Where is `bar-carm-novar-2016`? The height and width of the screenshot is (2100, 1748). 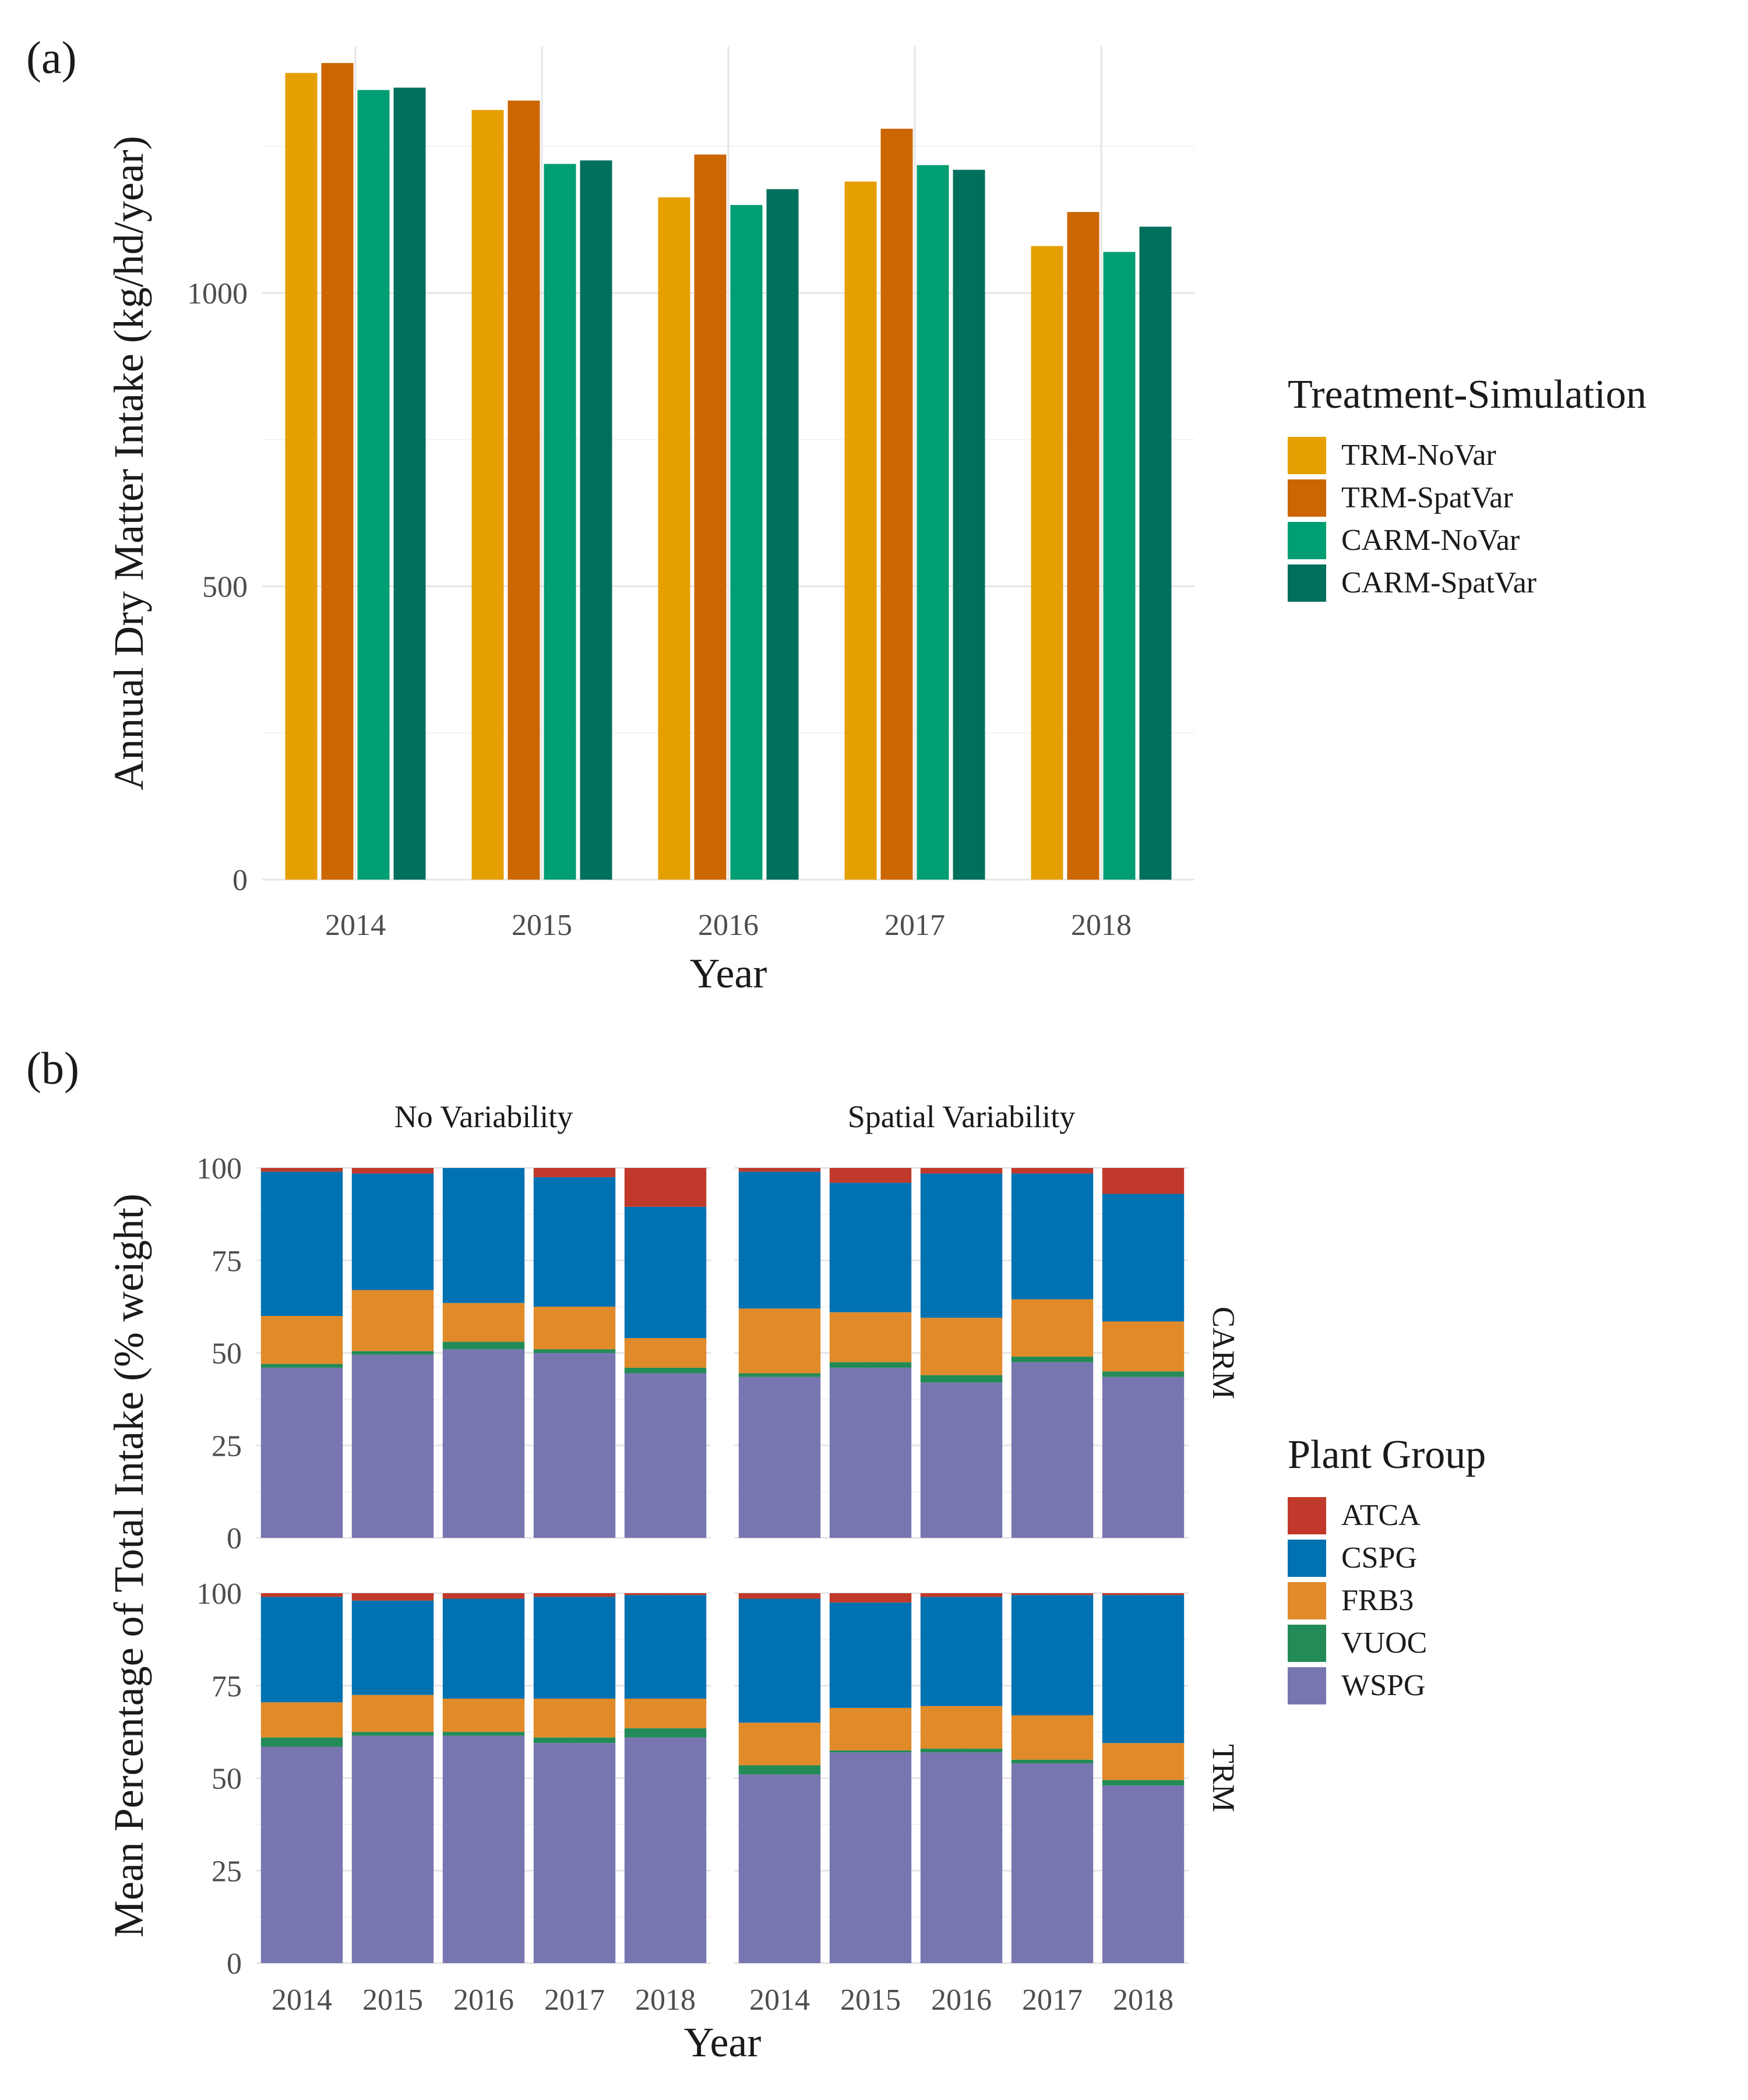 bar-carm-novar-2016 is located at coordinates (746, 542).